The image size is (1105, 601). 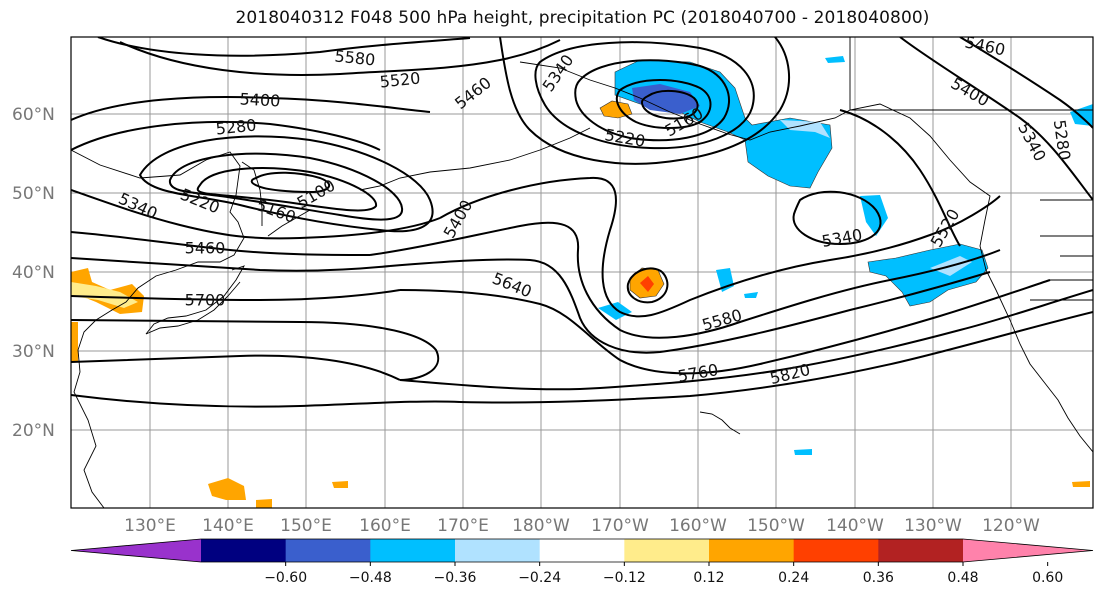 What do you see at coordinates (624, 578) in the screenshot?
I see `colorbar-tick-label: −0.12` at bounding box center [624, 578].